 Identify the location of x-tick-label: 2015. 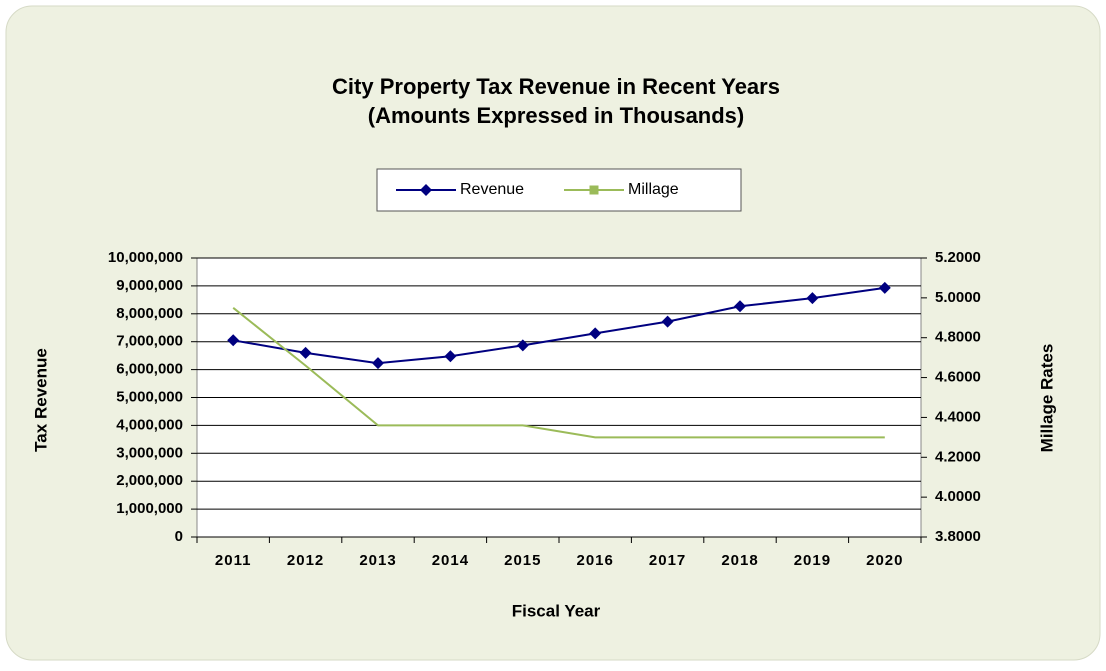
(522, 560).